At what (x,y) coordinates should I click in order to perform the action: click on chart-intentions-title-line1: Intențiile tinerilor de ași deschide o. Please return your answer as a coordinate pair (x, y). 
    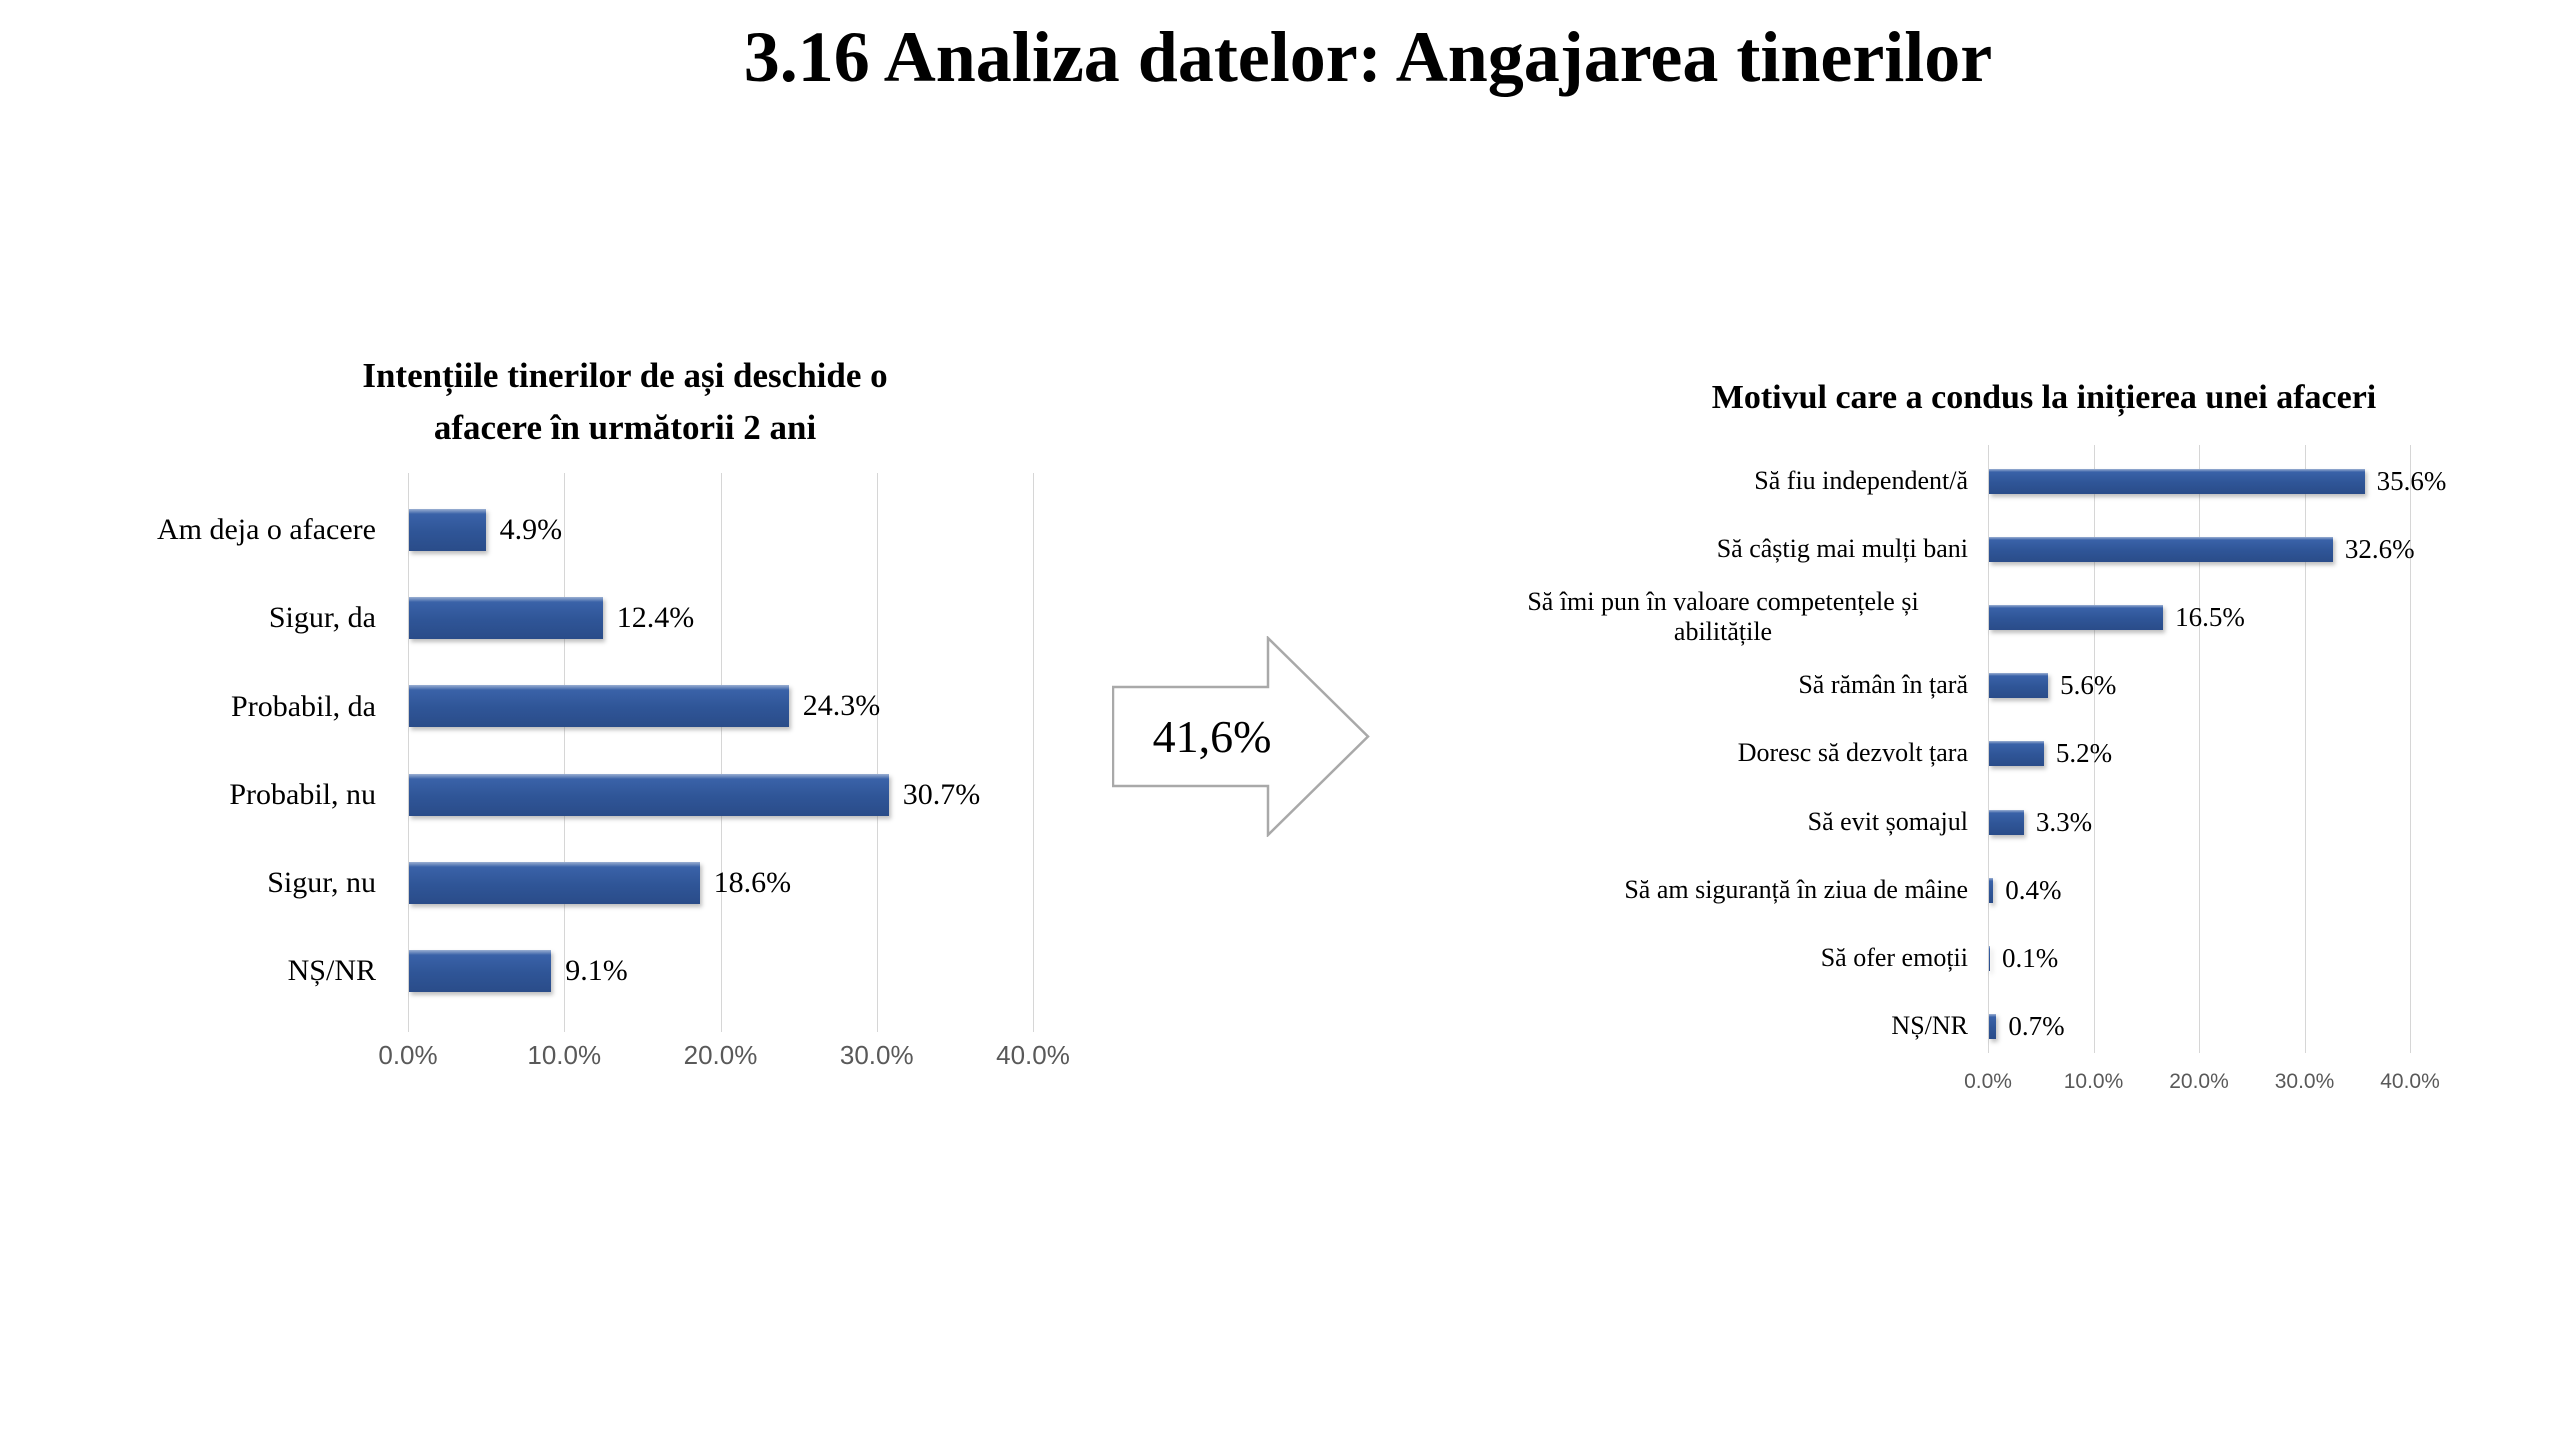
    Looking at the image, I should click on (625, 375).